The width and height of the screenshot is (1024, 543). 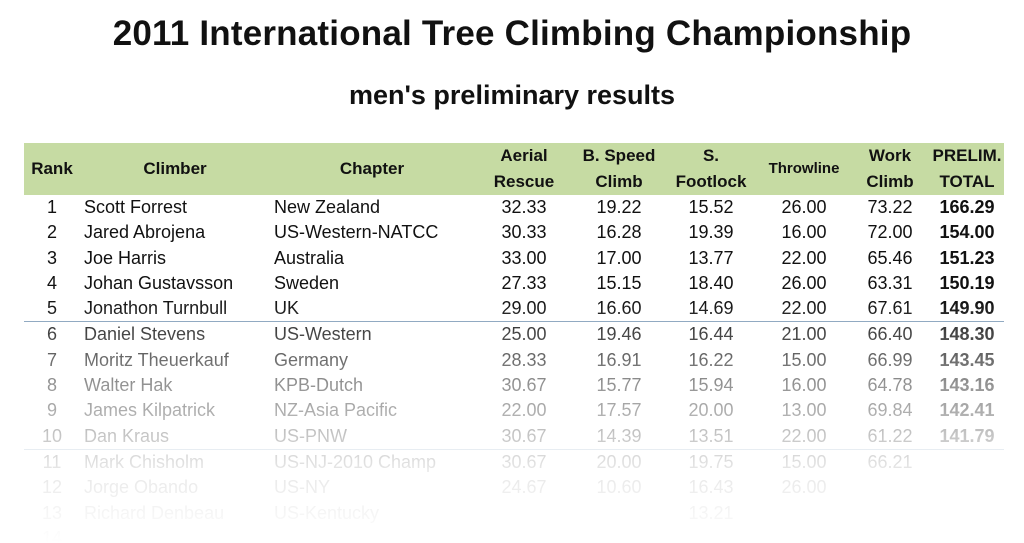 I want to click on speed-climb-cell: 15.77, so click(x=619, y=385).